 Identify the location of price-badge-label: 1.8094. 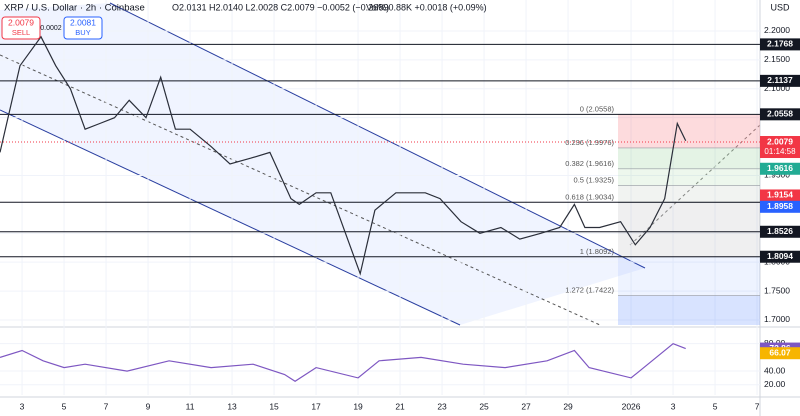
(780, 256).